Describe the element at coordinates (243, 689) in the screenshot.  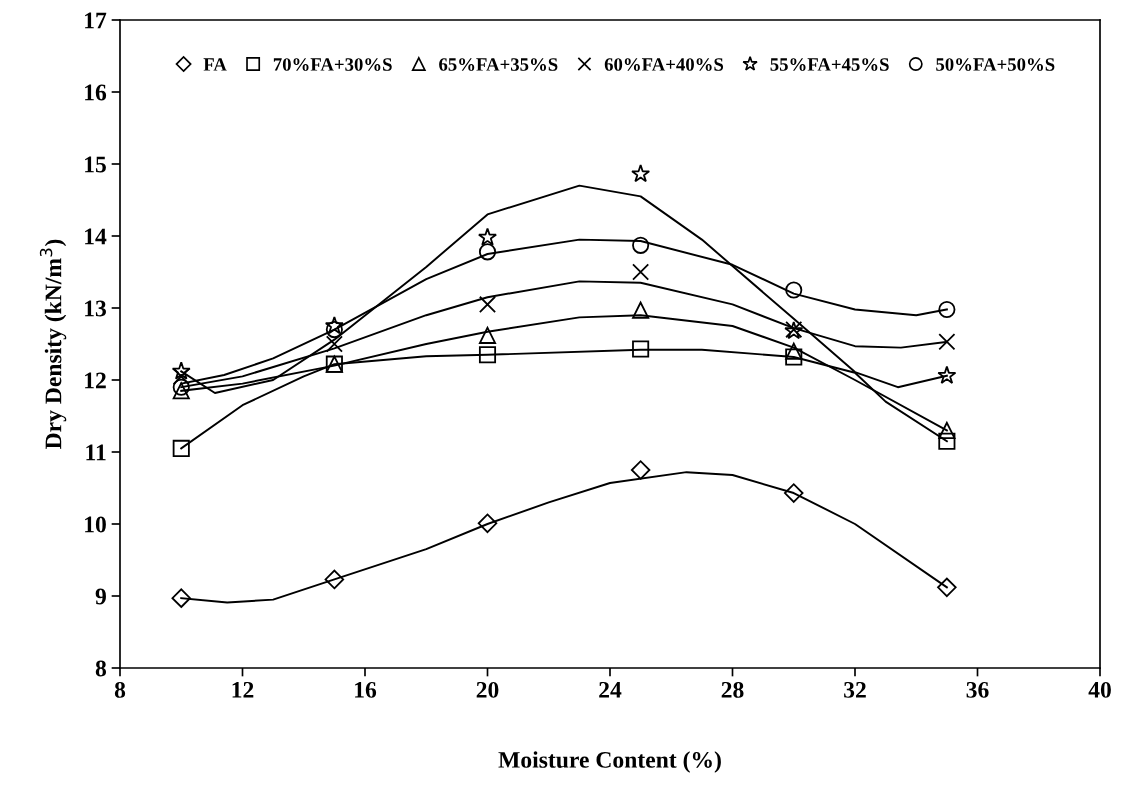
I see `x-tick-label: 12` at that location.